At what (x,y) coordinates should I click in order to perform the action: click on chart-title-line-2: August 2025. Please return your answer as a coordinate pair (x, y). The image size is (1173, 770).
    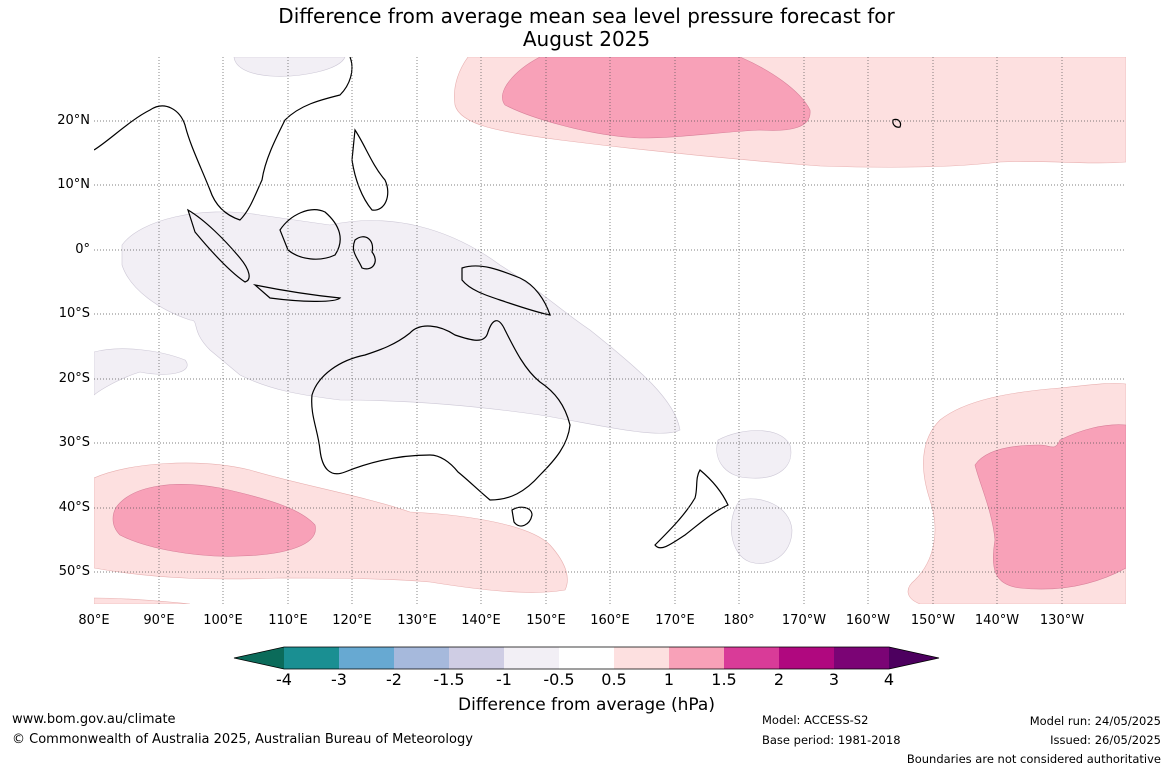
    Looking at the image, I should click on (586, 39).